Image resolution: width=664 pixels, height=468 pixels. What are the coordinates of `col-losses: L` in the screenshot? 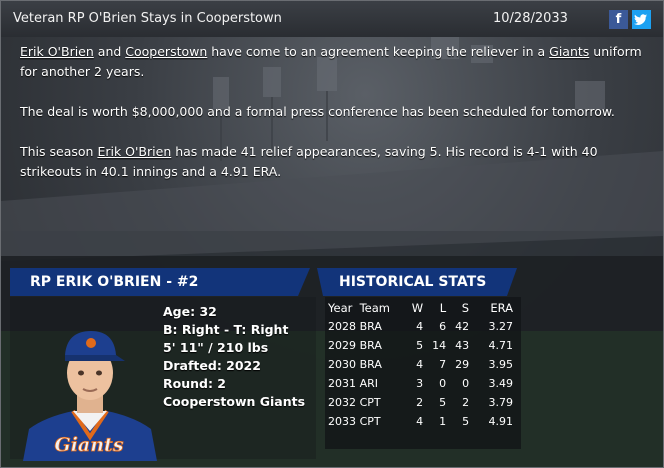 It's located at (443, 308).